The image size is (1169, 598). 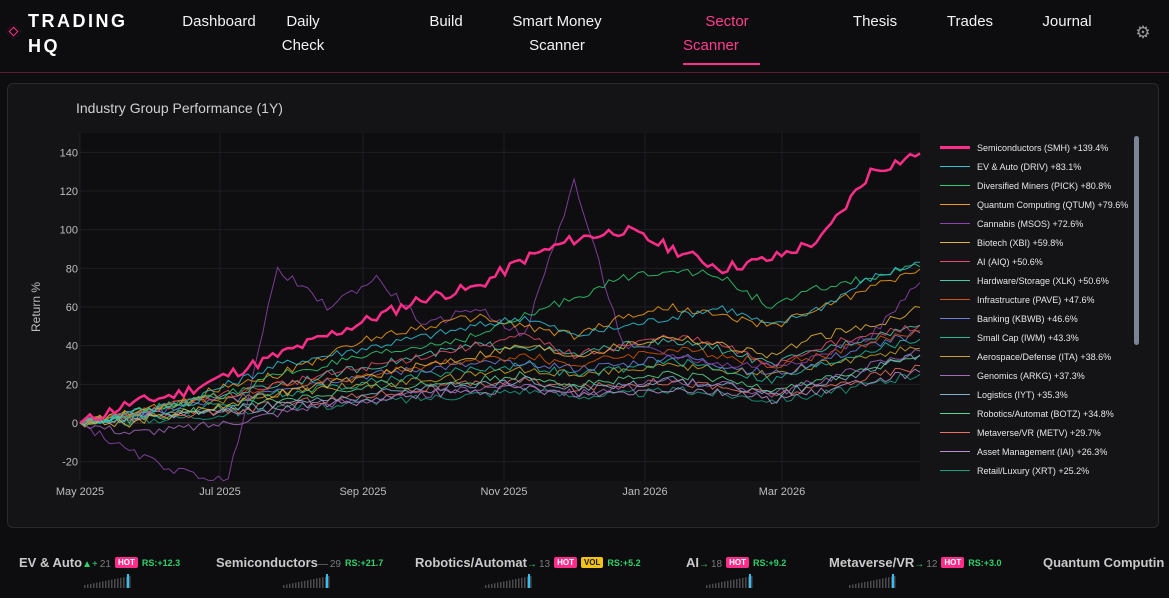 What do you see at coordinates (179, 108) in the screenshot?
I see `chart-title: Industry Group Performance (1Y)` at bounding box center [179, 108].